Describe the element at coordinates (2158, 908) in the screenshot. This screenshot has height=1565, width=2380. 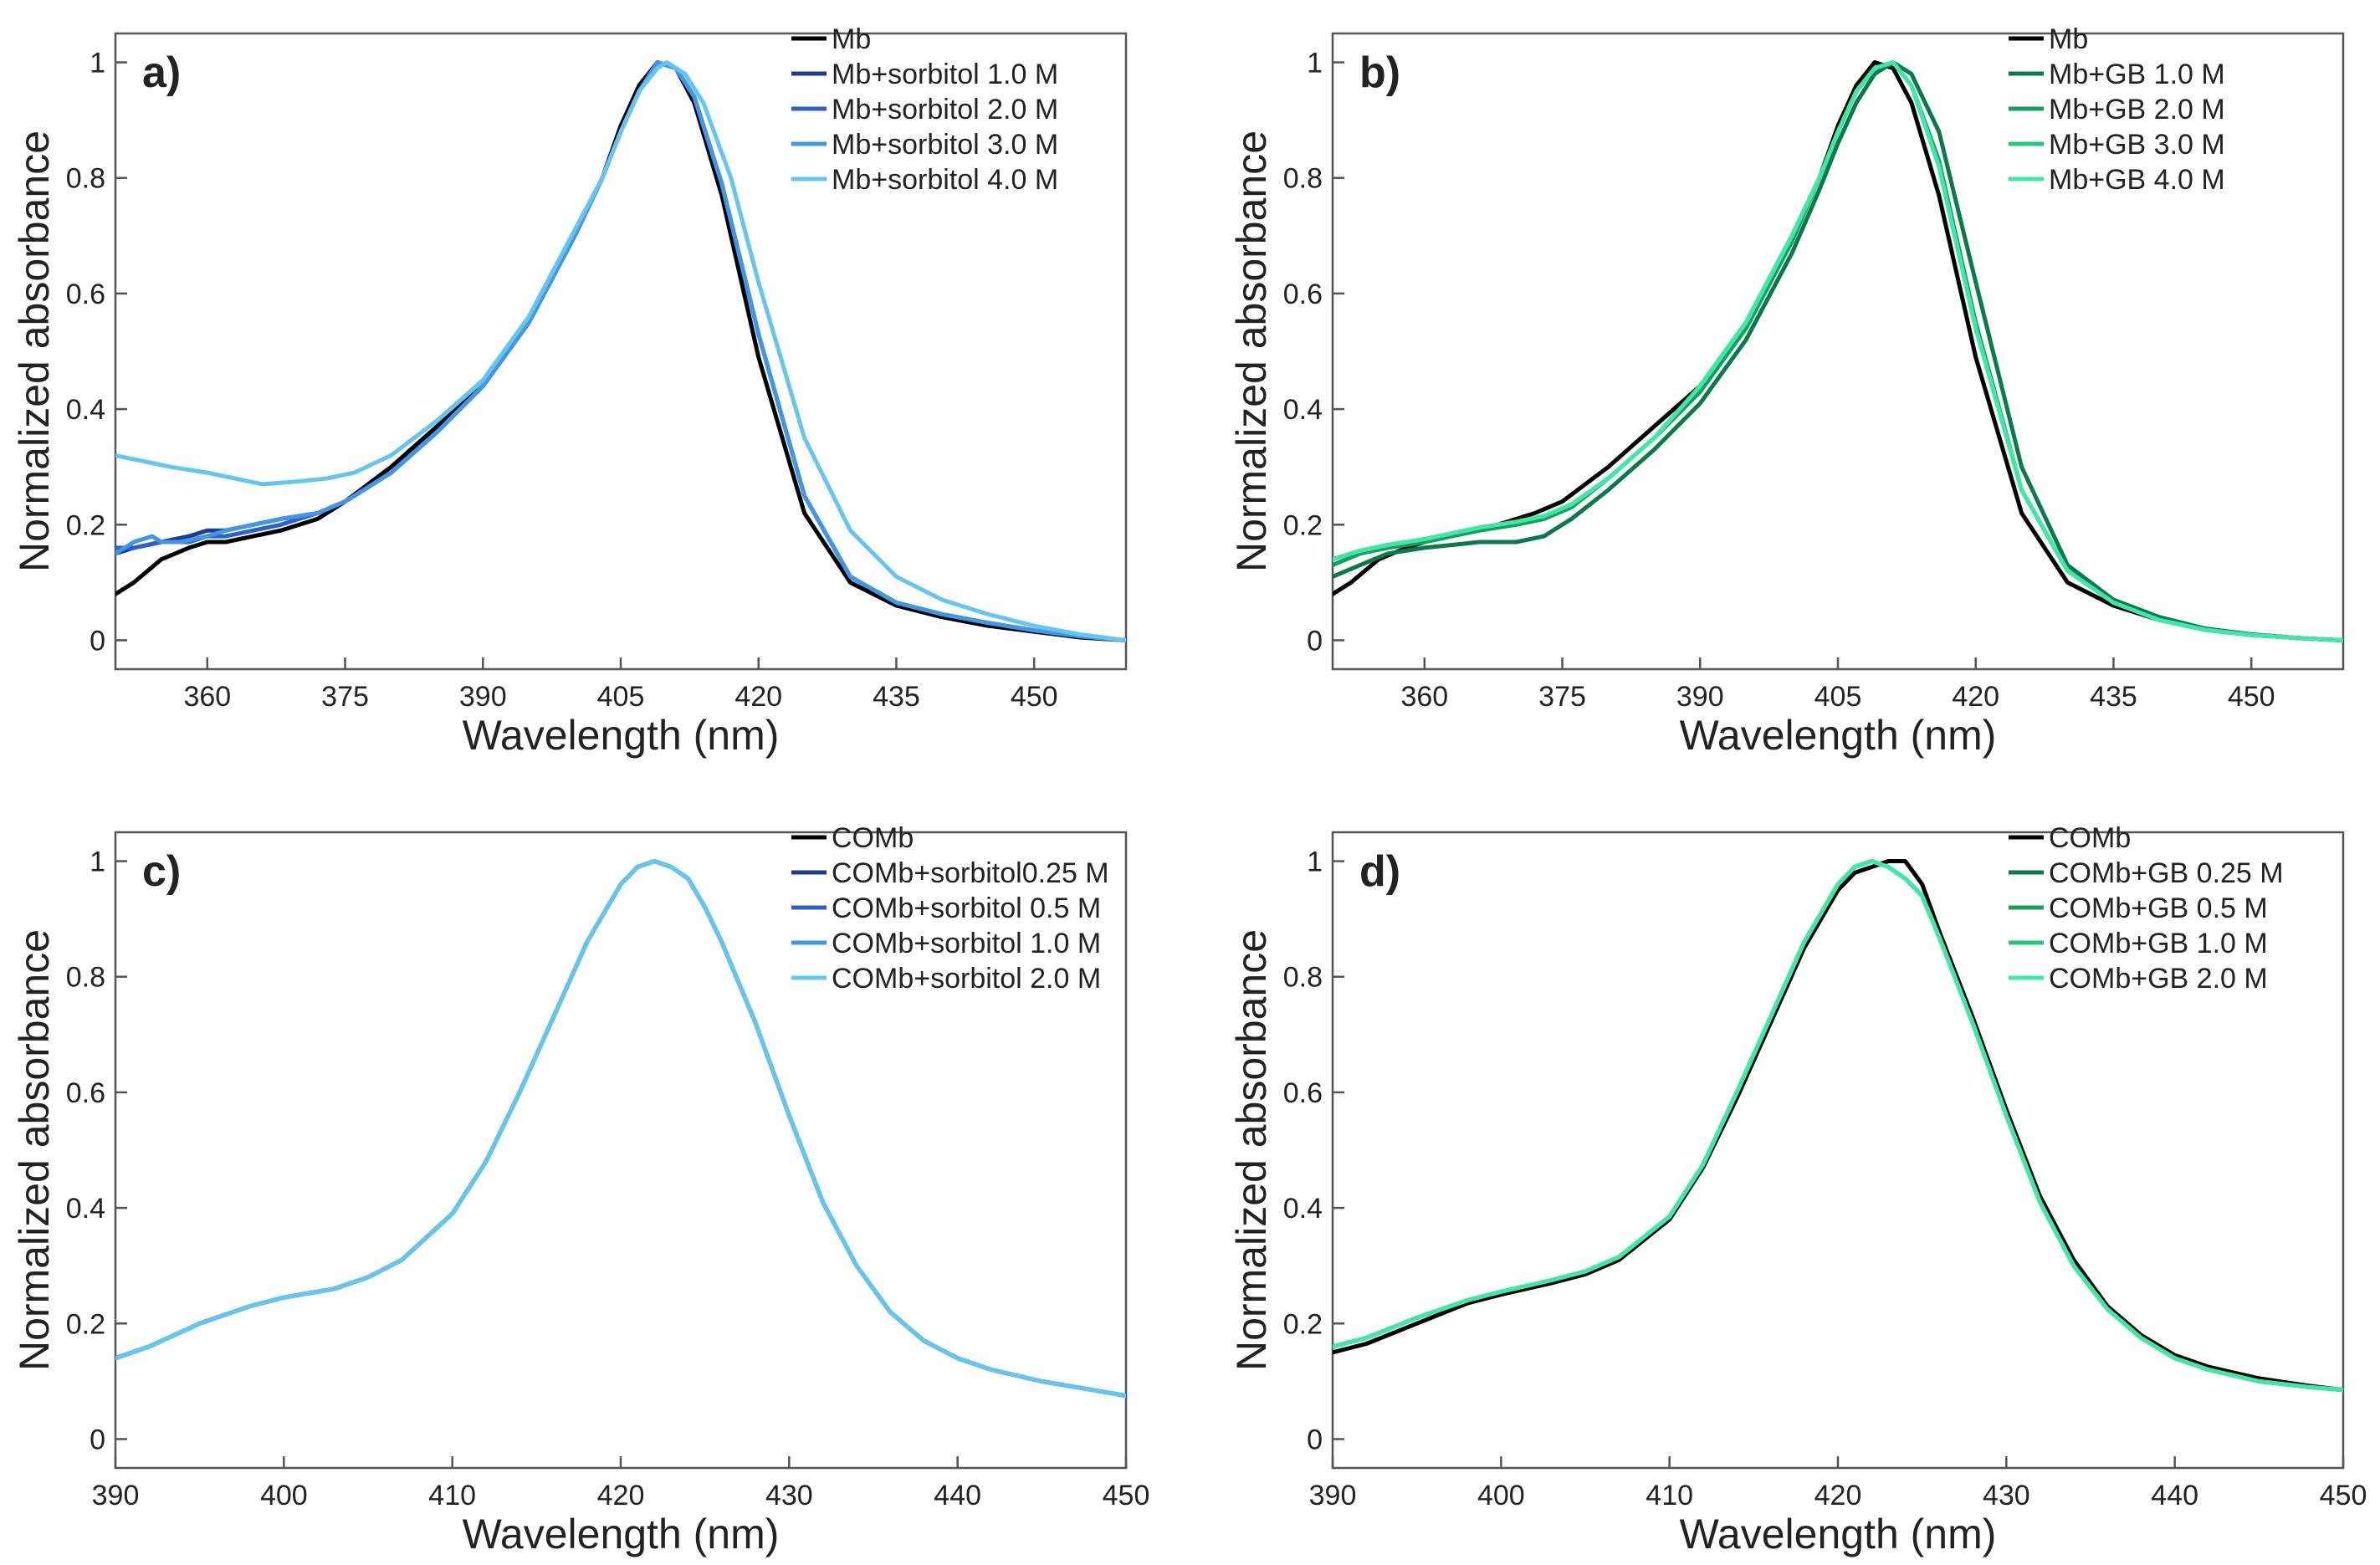
I see `legend-entry: COMb+GB 0.5 M` at that location.